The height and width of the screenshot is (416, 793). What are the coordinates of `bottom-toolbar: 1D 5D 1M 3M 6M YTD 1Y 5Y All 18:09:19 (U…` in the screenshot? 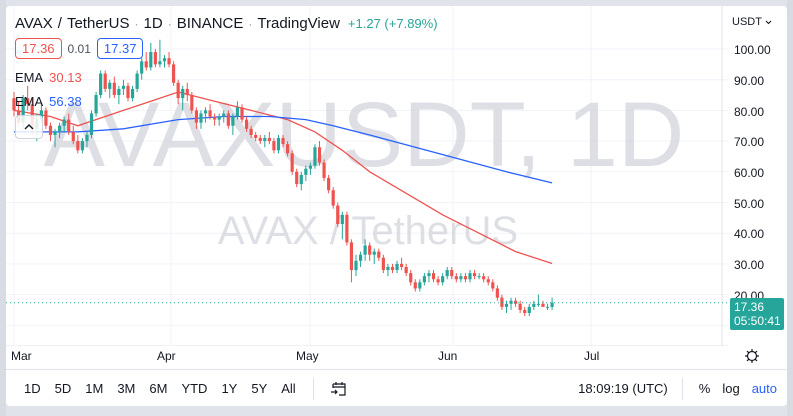 It's located at (396, 387).